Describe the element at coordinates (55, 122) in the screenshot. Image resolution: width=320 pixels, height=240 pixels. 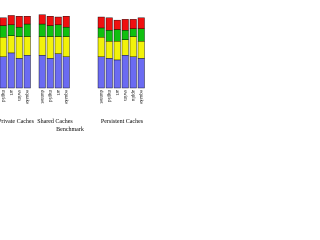
I see `group-label: Shared Caches` at that location.